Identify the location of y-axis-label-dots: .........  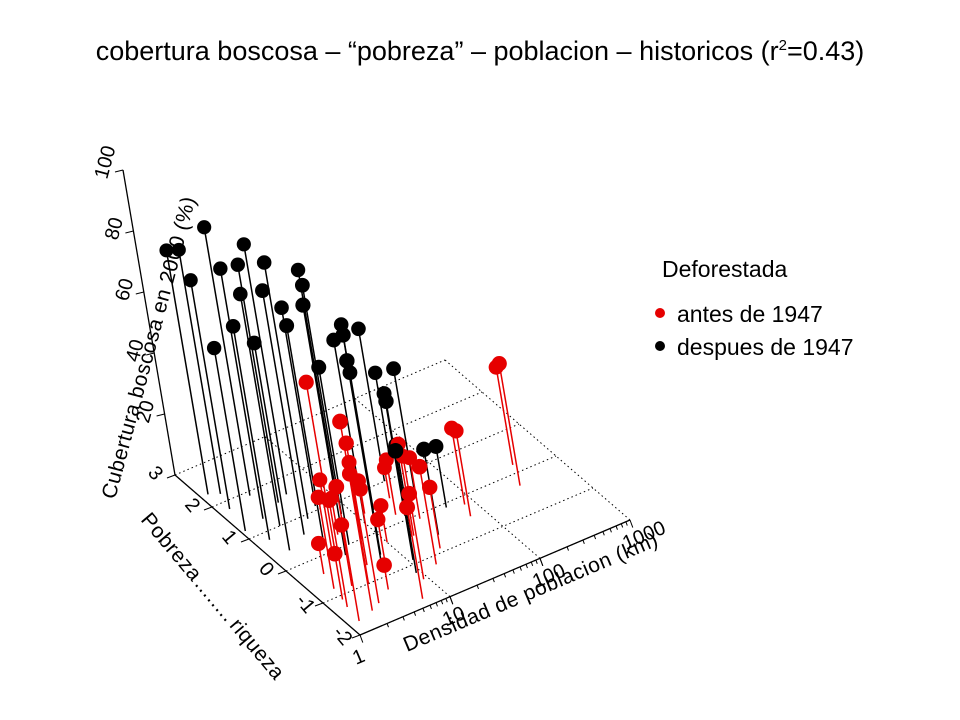
(215, 600).